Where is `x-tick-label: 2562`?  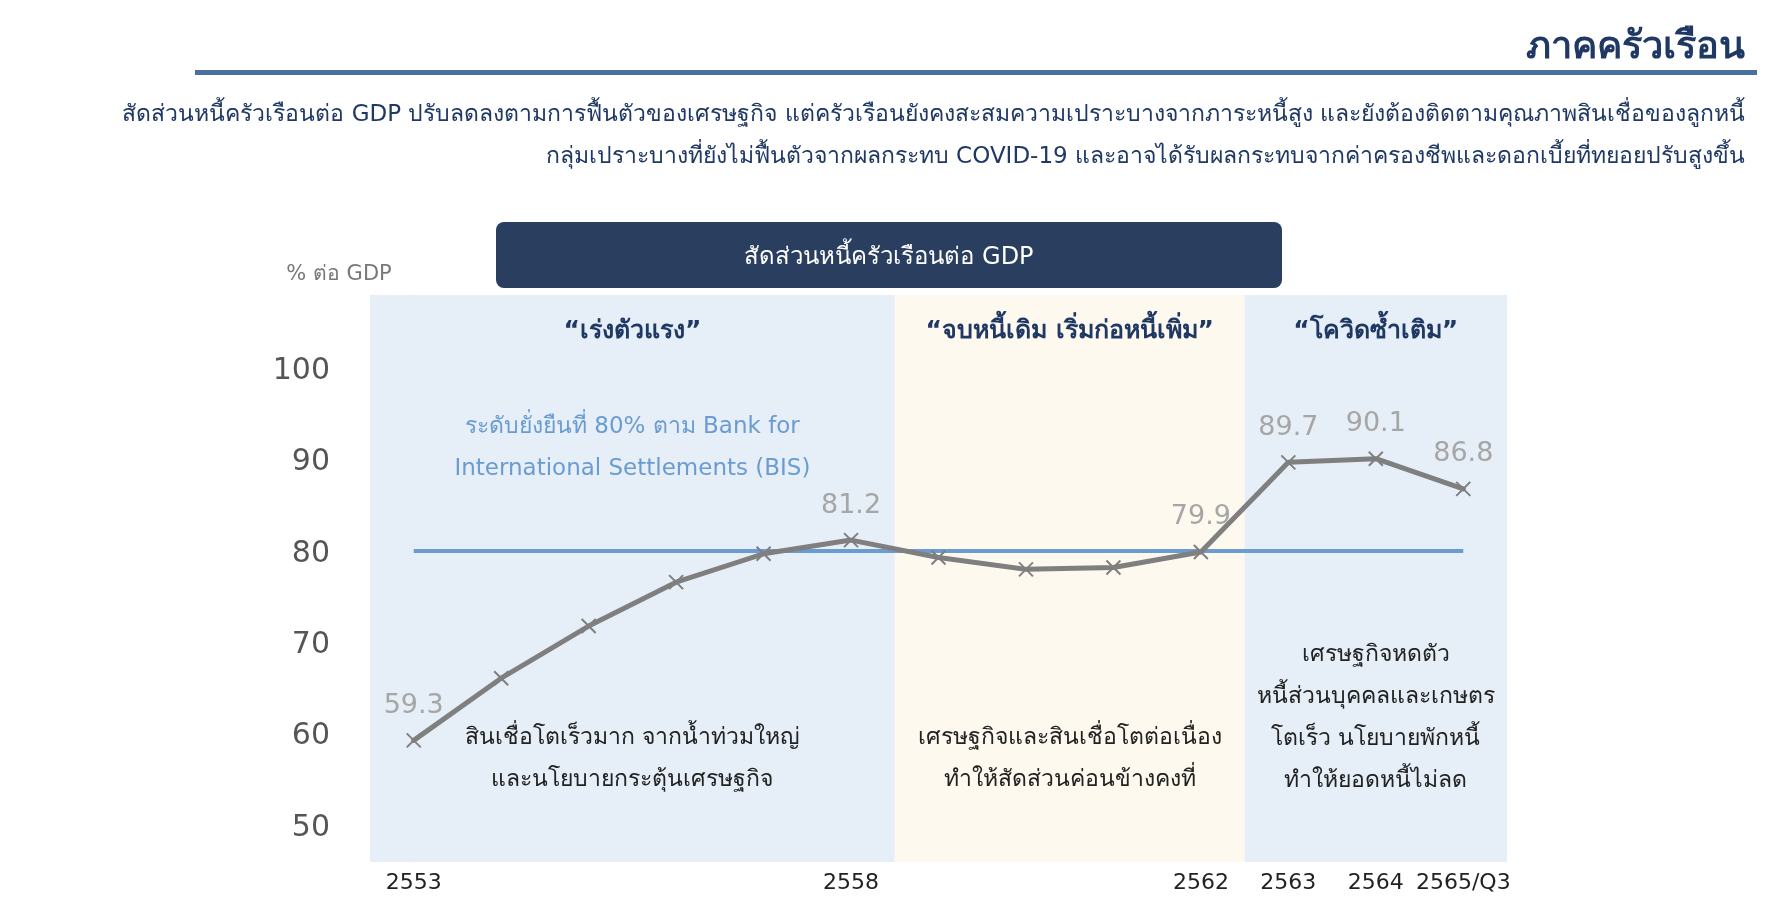 x-tick-label: 2562 is located at coordinates (1200, 881).